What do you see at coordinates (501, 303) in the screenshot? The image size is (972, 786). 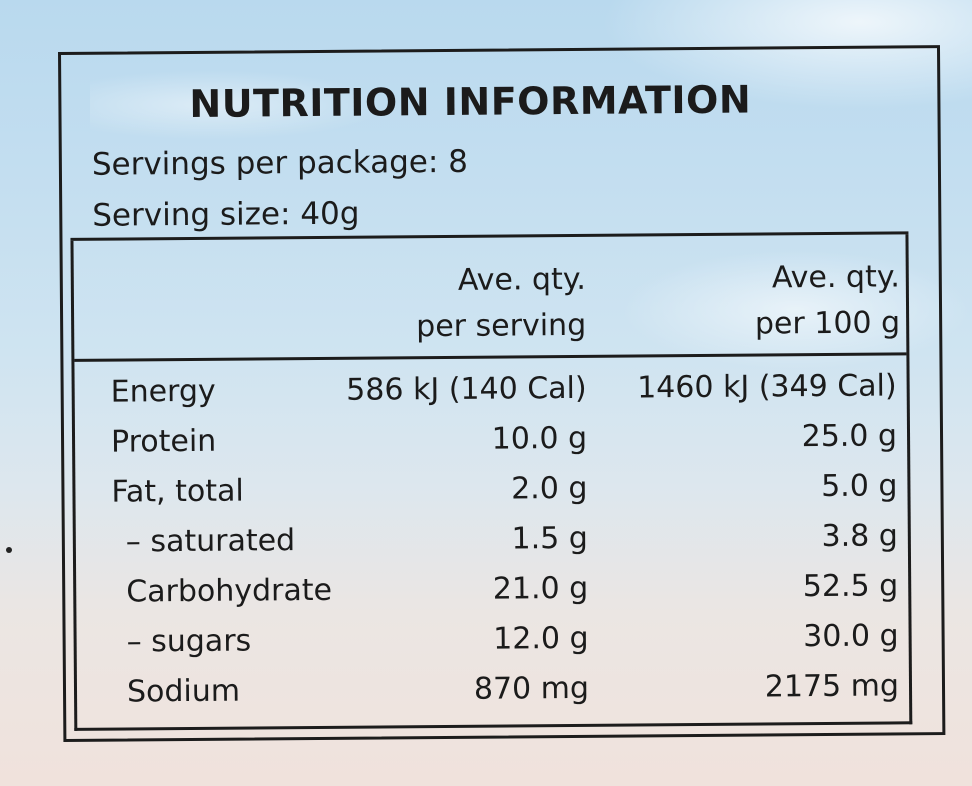 I see `column-header-per-serving: Ave. qty. per serving` at bounding box center [501, 303].